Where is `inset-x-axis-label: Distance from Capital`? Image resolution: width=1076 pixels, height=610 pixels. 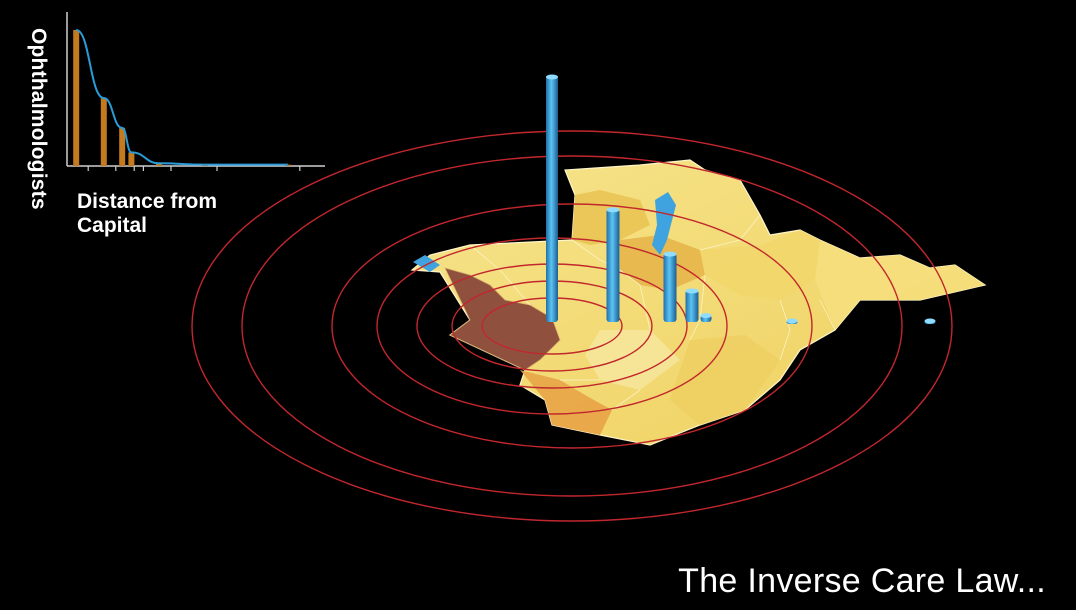 inset-x-axis-label: Distance from Capital is located at coordinates (147, 213).